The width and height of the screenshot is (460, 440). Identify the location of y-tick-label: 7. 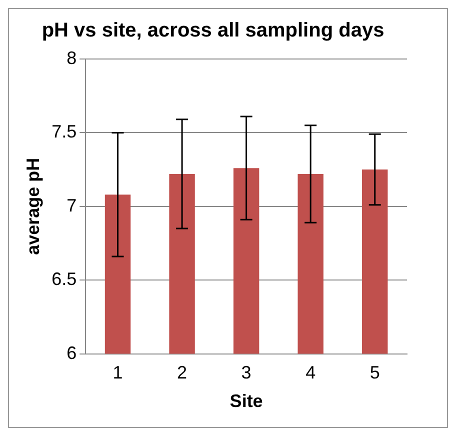
(71, 205).